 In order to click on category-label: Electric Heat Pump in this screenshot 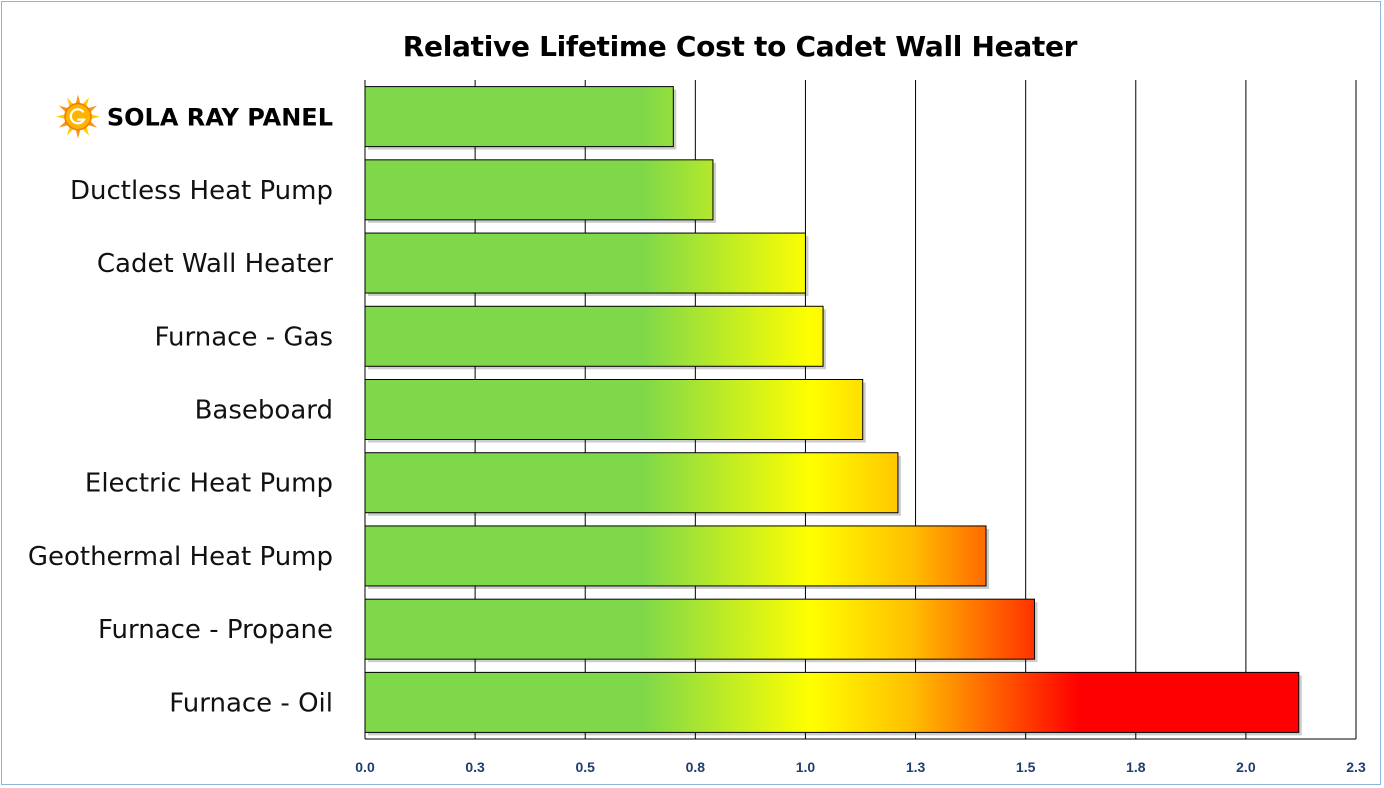, I will do `click(209, 484)`.